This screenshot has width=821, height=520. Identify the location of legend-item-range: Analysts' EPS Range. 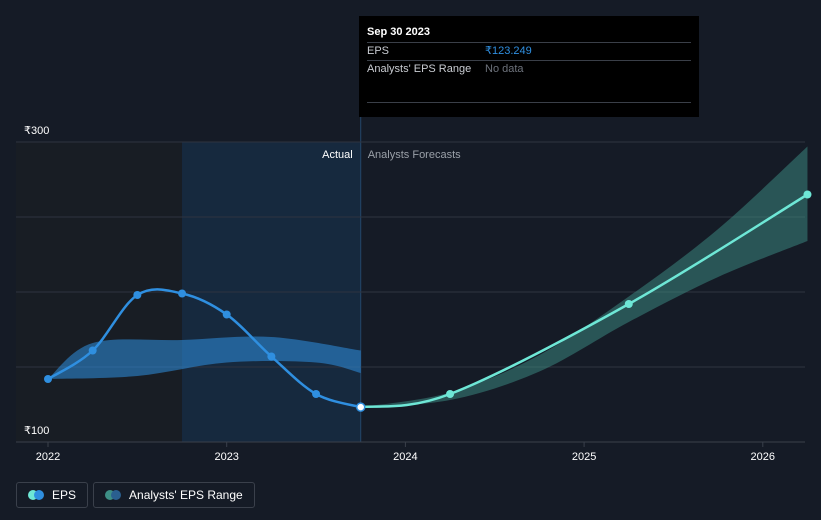
(174, 495).